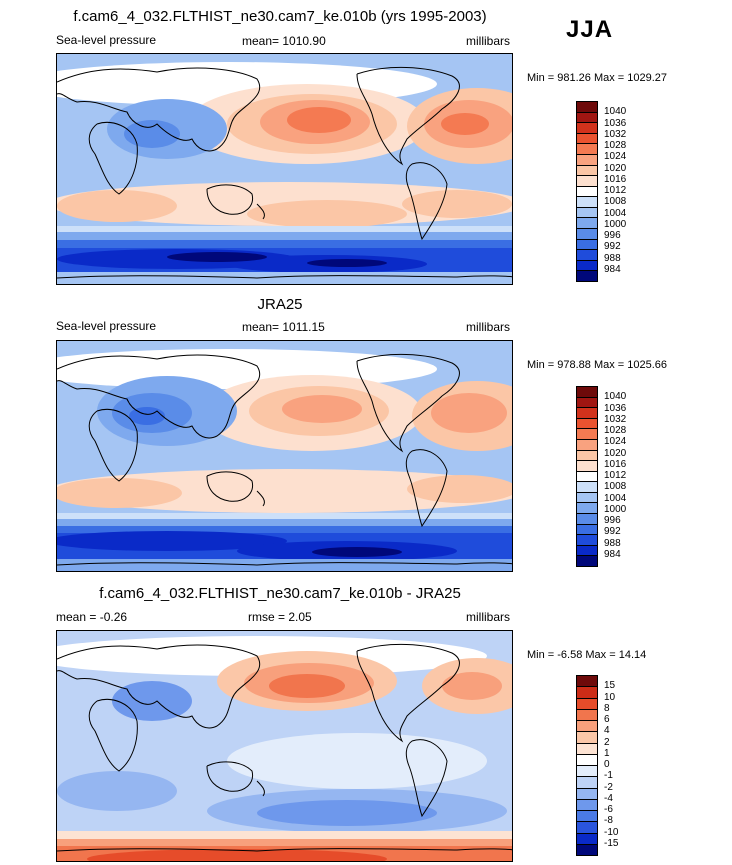 Image resolution: width=732 pixels, height=865 pixels. I want to click on panel-2-variable-label: Sea-level pressure, so click(106, 326).